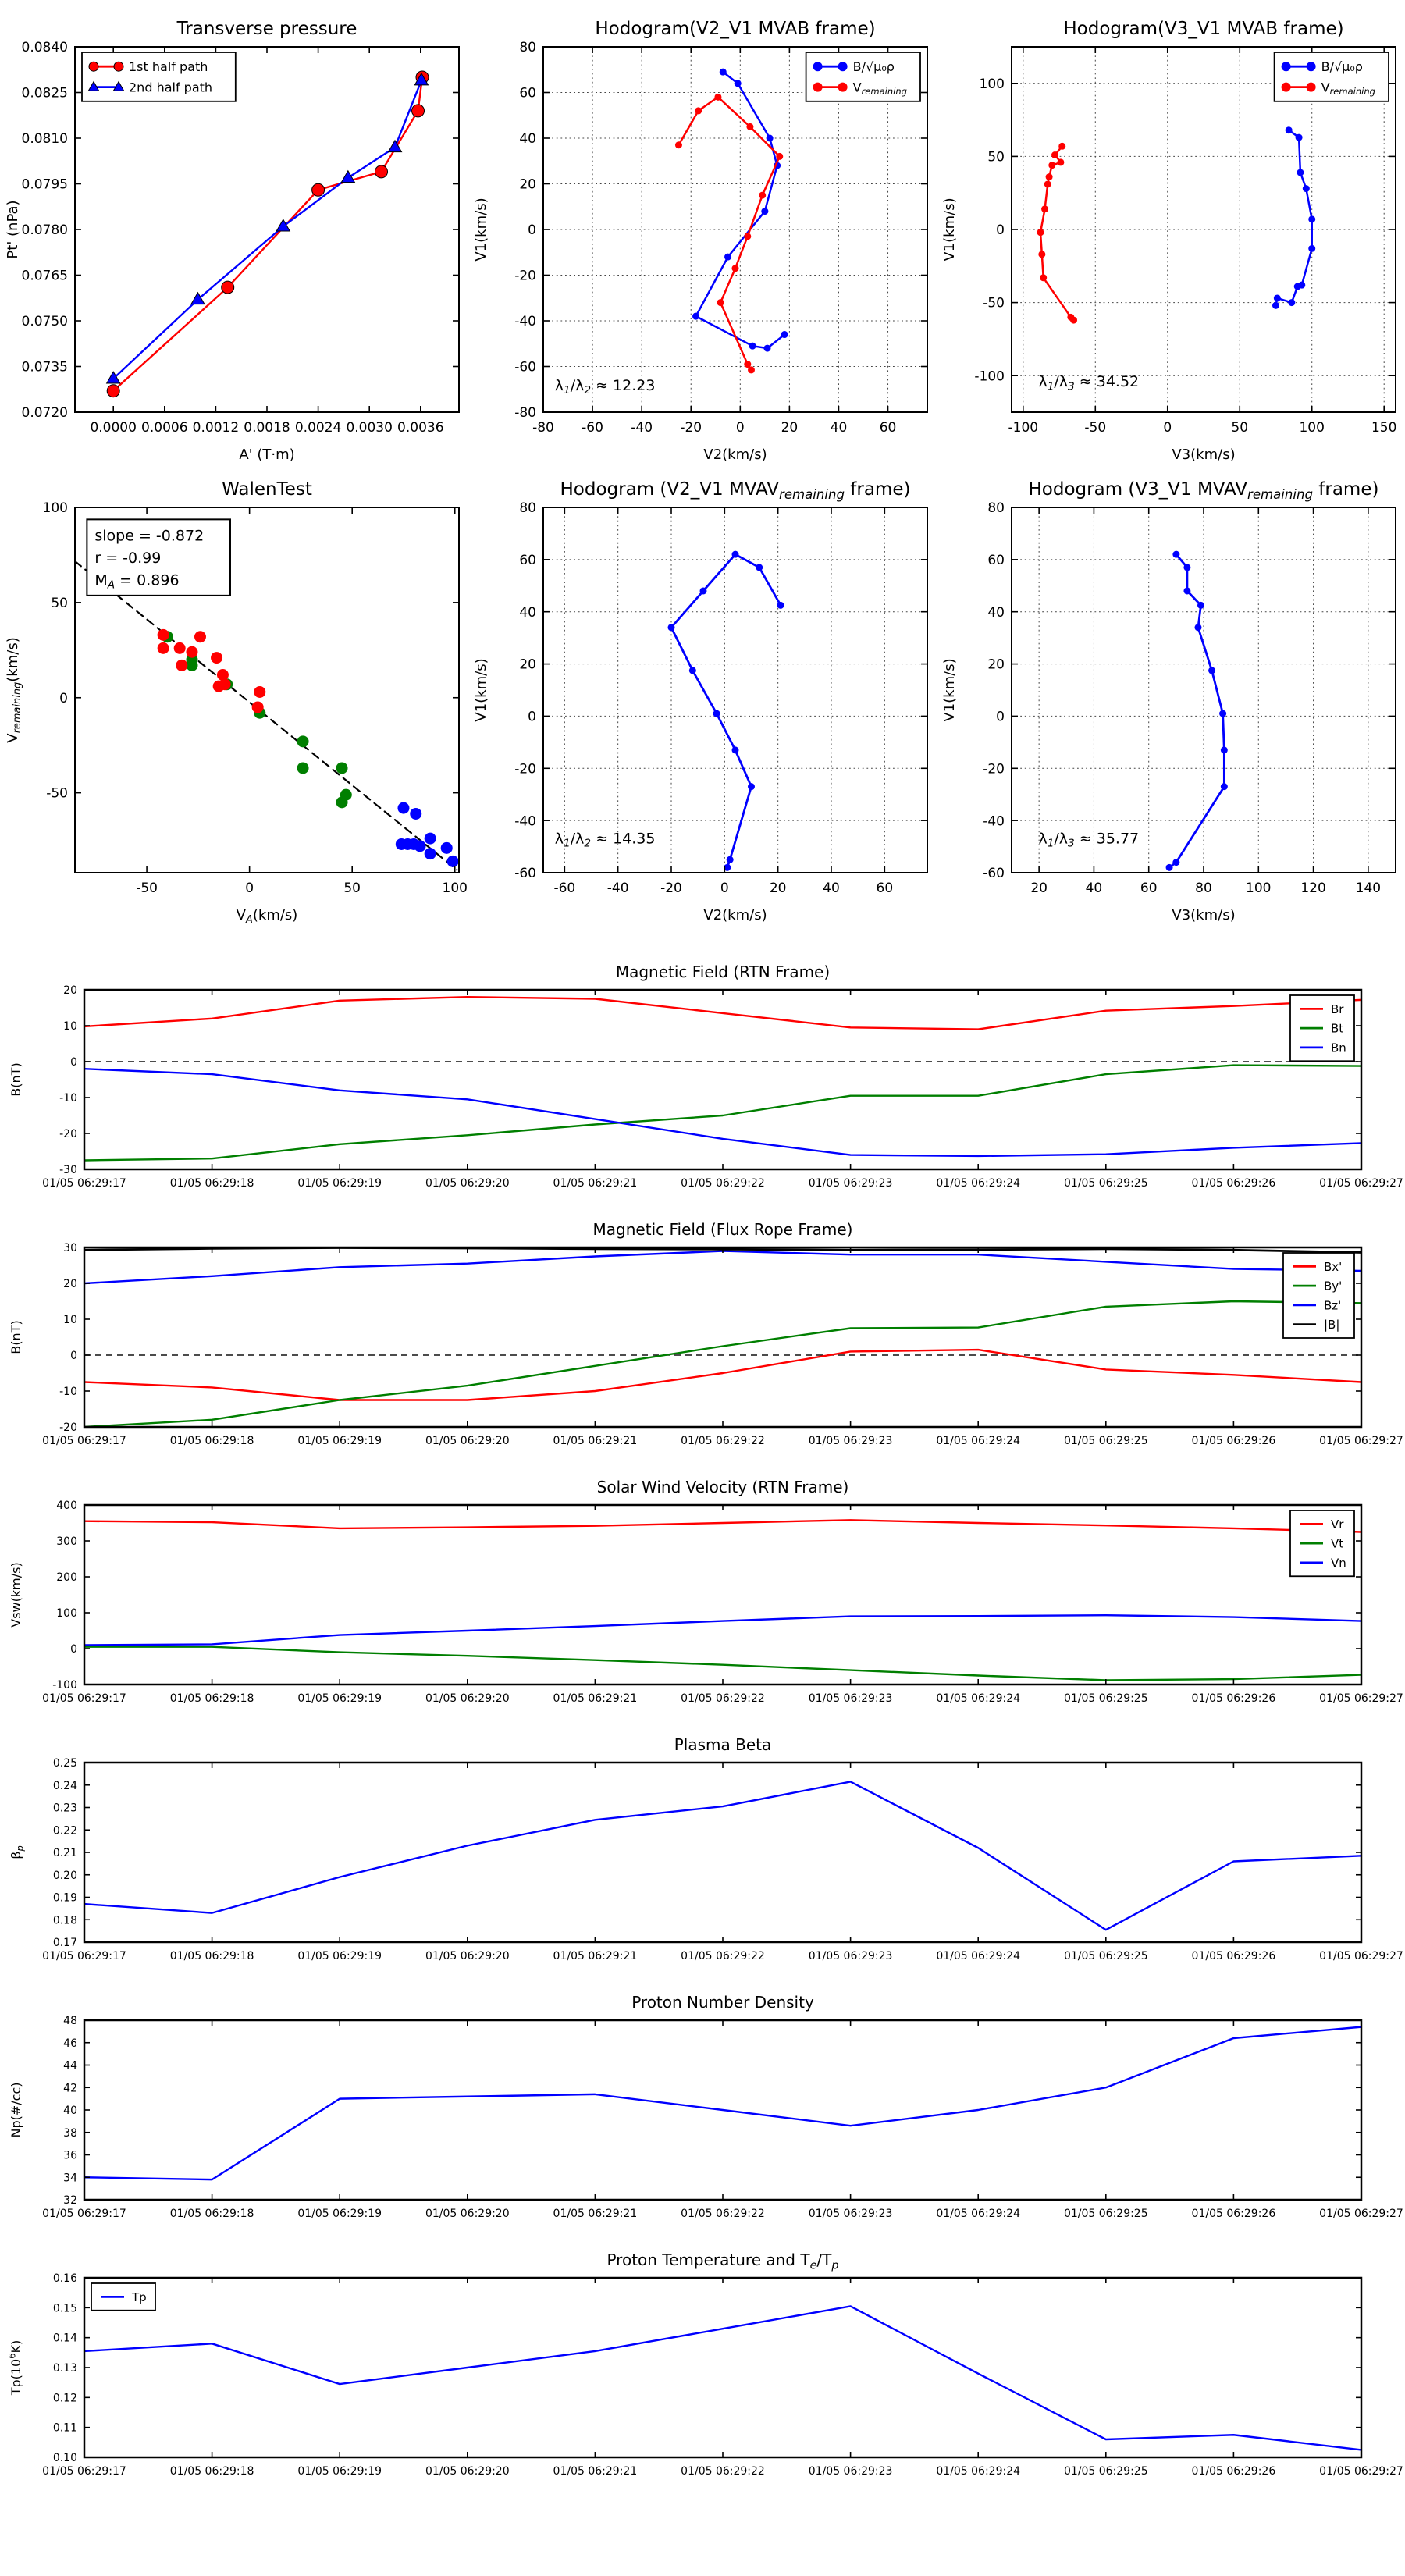 The width and height of the screenshot is (1405, 2576). I want to click on svg-text: 42, so click(70, 2088).